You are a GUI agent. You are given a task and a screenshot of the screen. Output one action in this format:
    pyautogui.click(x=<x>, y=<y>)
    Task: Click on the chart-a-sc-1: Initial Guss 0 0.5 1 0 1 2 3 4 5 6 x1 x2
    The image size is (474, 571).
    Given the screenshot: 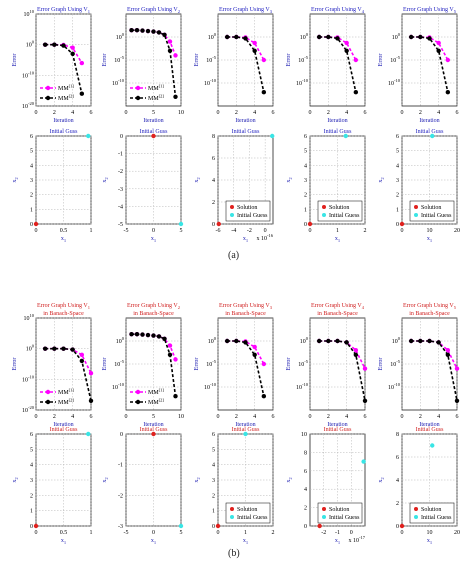 What is the action you would take?
    pyautogui.click(x=52, y=186)
    